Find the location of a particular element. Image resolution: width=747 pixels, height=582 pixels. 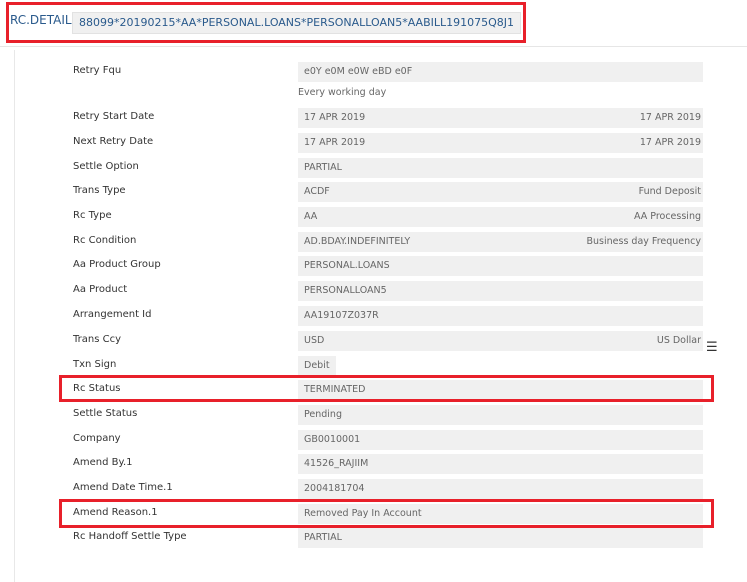

label-retry-start-date: Retry Start Date is located at coordinates (114, 116).